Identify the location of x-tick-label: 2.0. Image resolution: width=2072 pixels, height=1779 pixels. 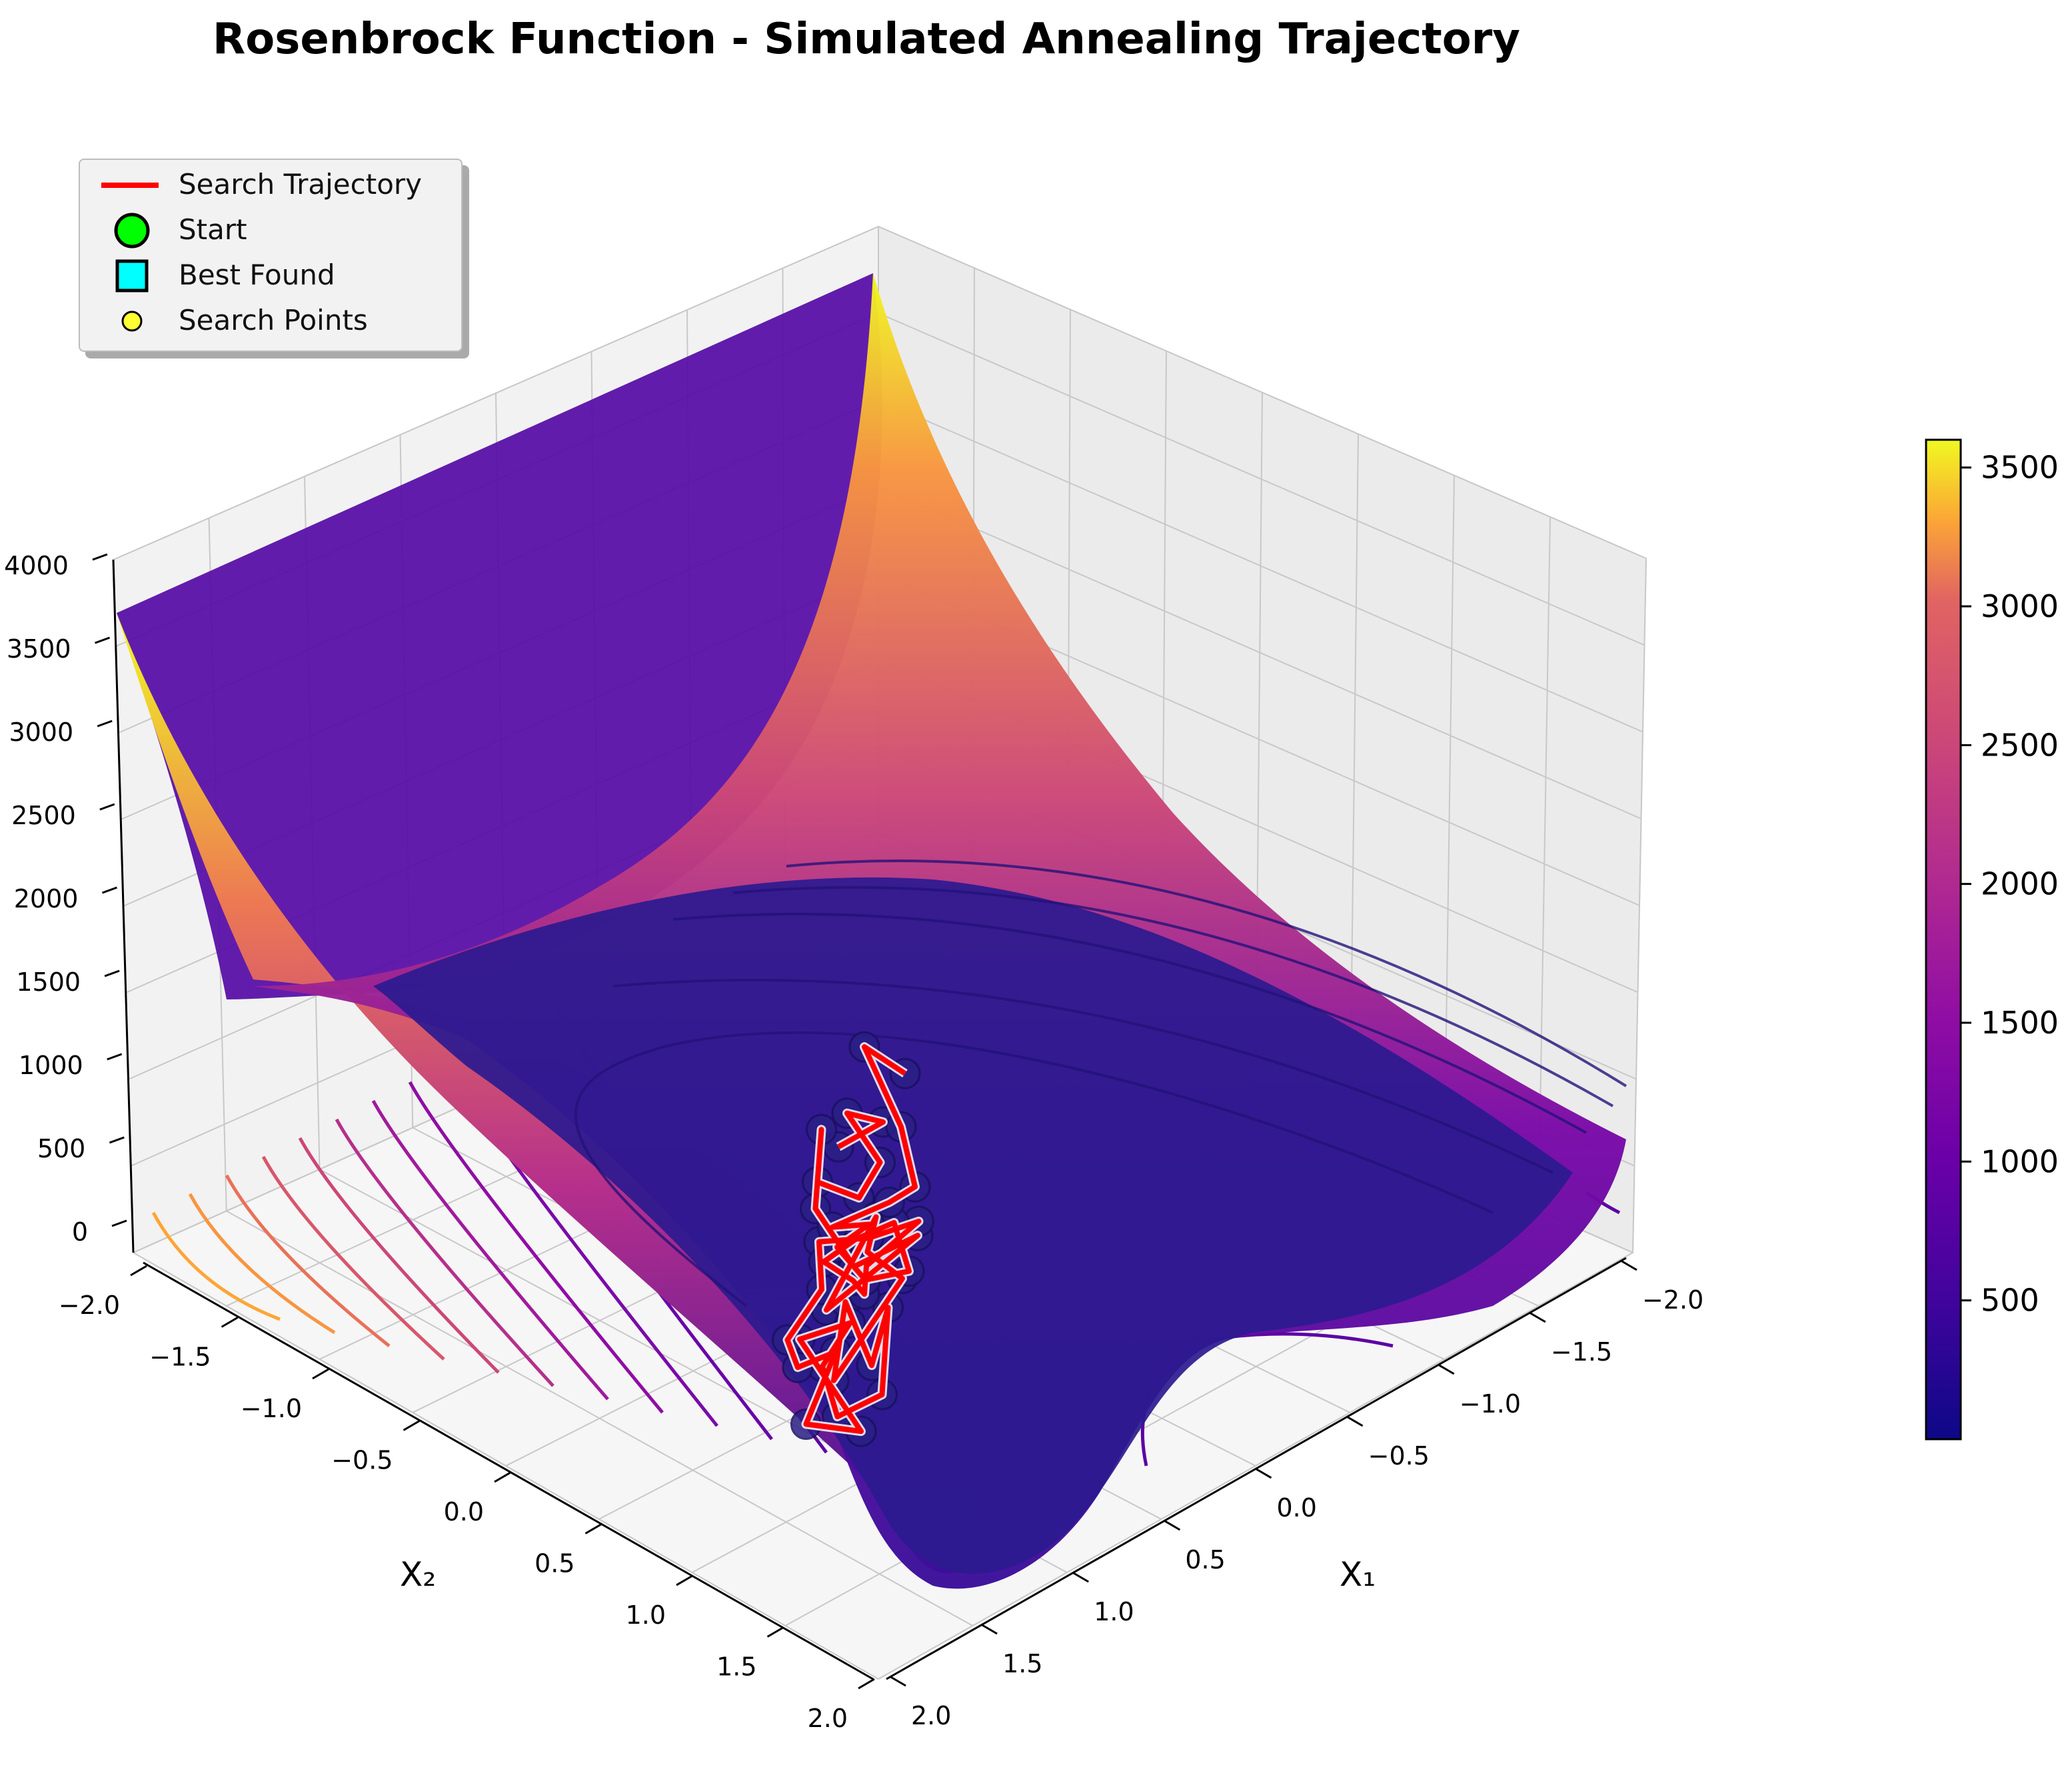
(931, 1715).